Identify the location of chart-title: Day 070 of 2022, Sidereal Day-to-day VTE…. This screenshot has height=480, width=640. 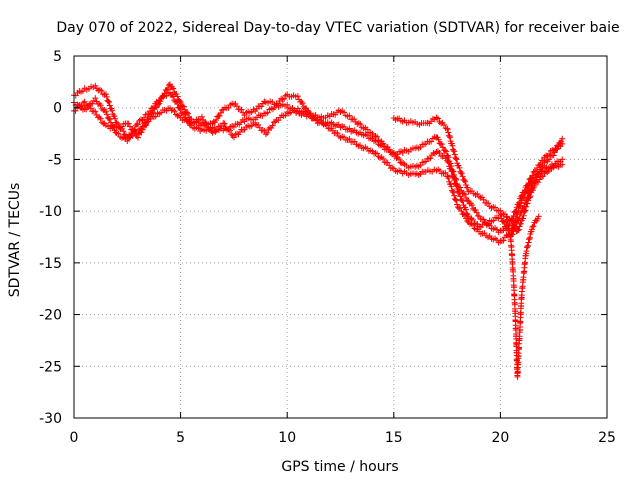
(337, 28).